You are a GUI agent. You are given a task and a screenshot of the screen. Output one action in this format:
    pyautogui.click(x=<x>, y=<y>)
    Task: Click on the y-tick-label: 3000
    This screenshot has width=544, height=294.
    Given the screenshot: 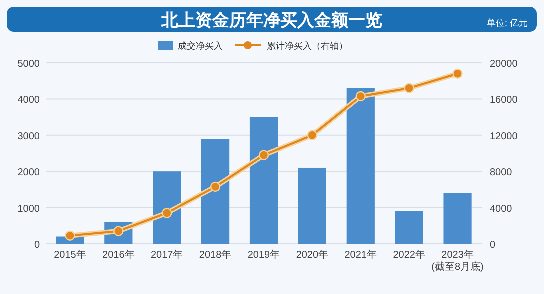 What is the action you would take?
    pyautogui.click(x=29, y=136)
    